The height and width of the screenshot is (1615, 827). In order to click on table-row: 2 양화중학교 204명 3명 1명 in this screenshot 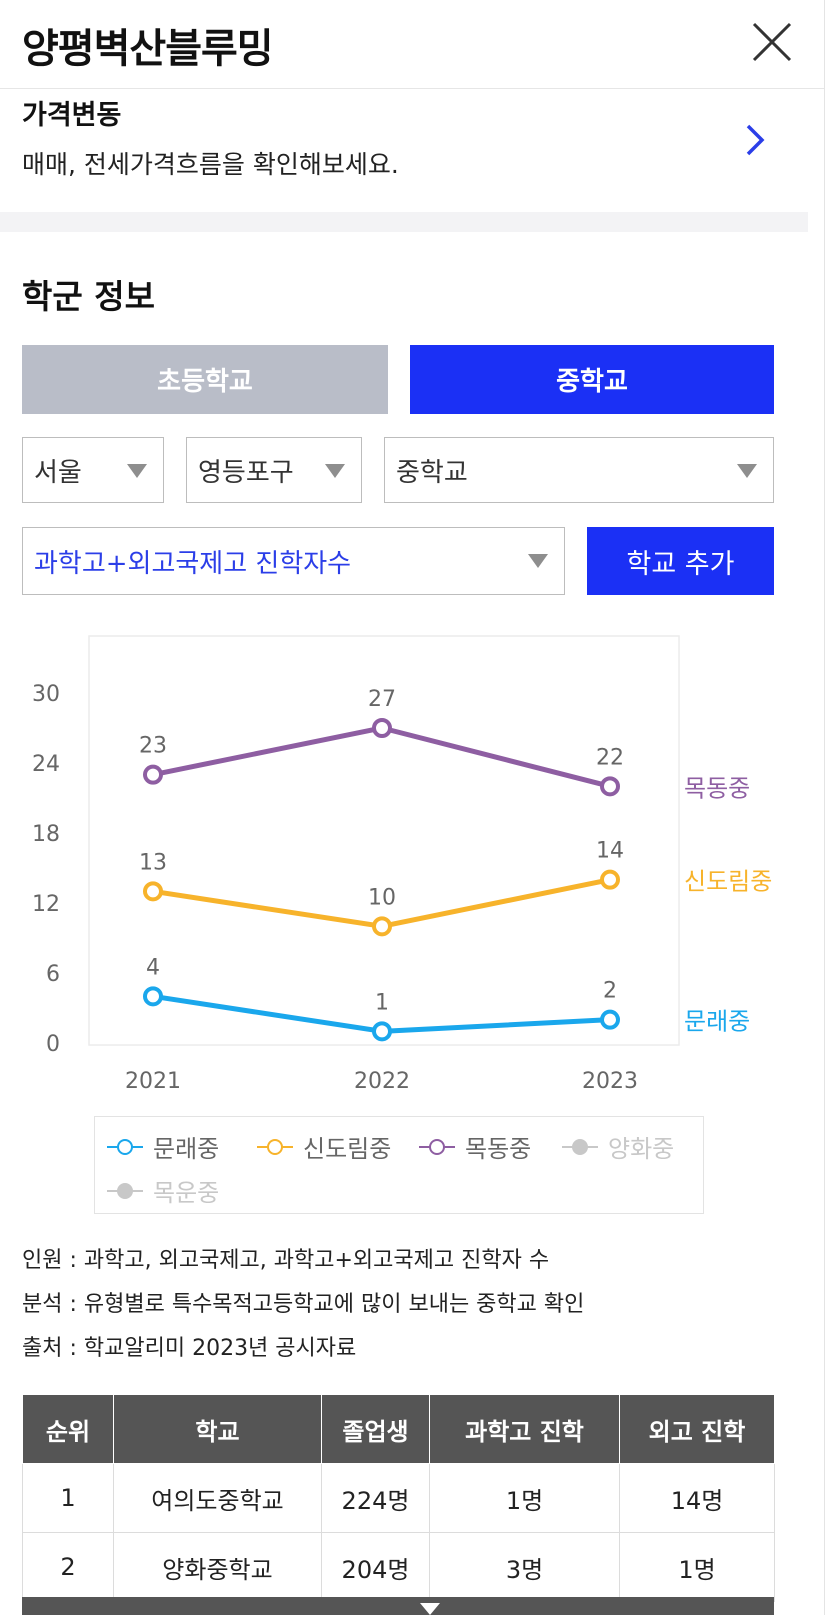, I will do `click(398, 1567)`.